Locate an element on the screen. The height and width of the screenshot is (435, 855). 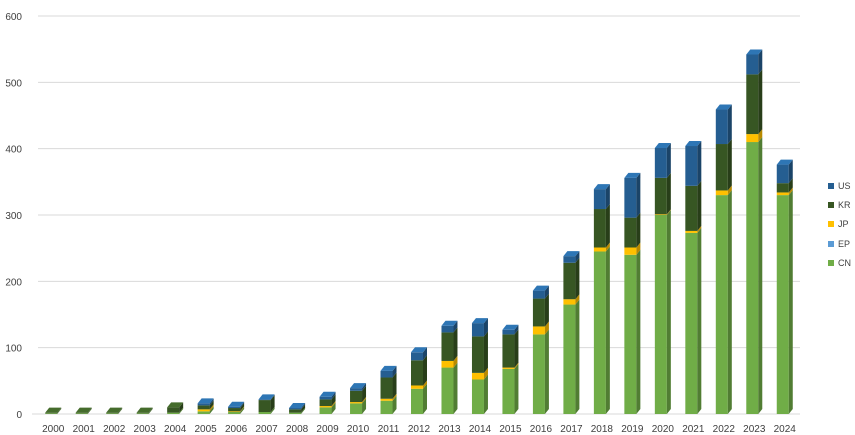
y-tick-label: 400 is located at coordinates (13, 150).